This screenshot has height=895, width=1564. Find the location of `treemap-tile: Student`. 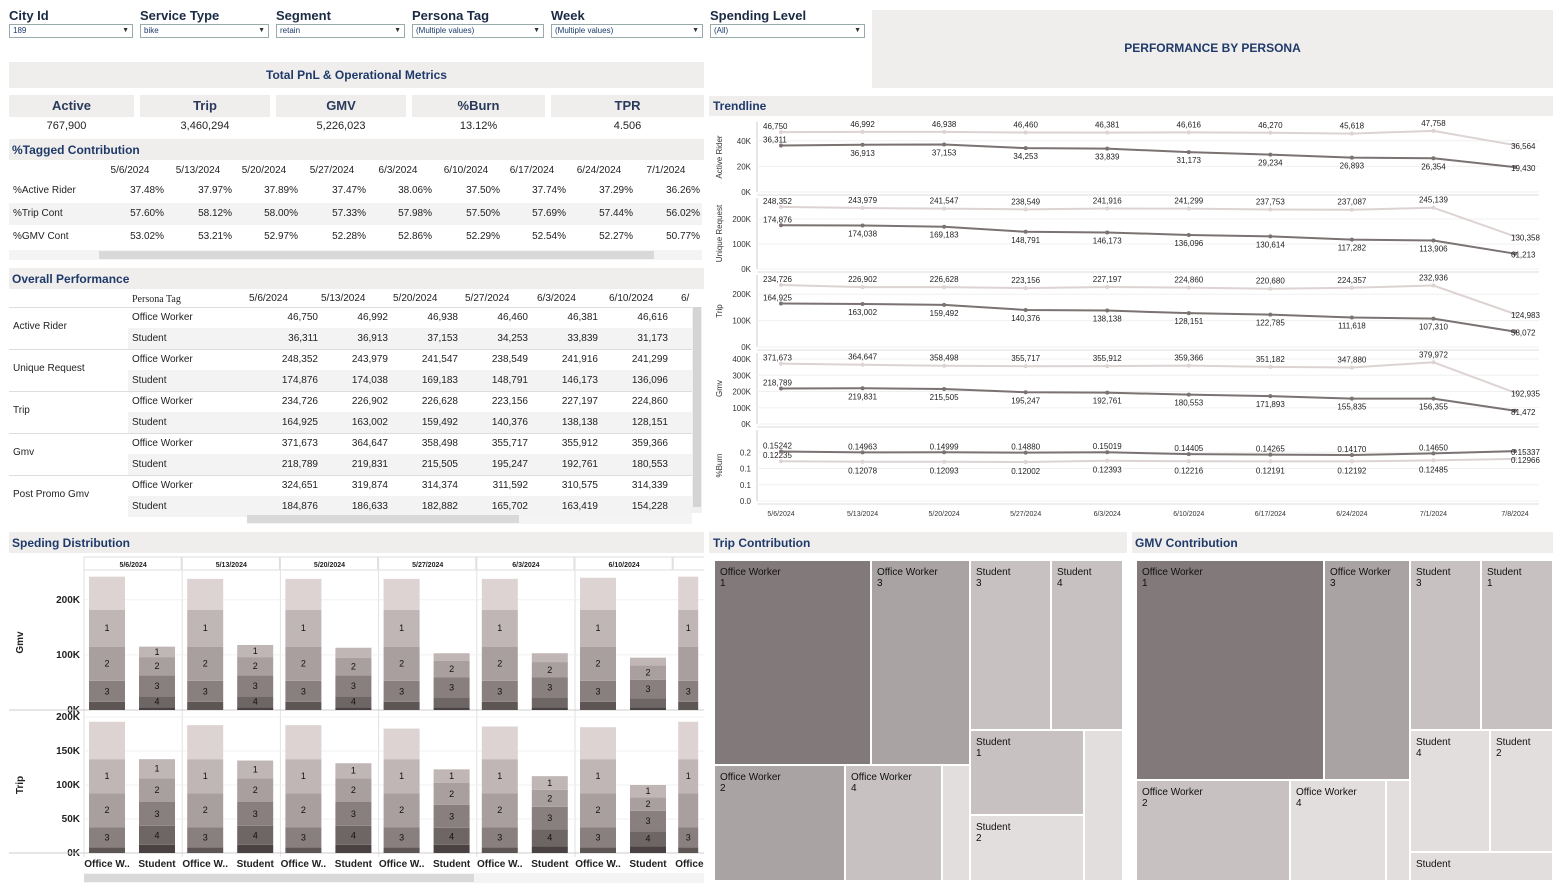

treemap-tile: Student is located at coordinates (1481, 866).